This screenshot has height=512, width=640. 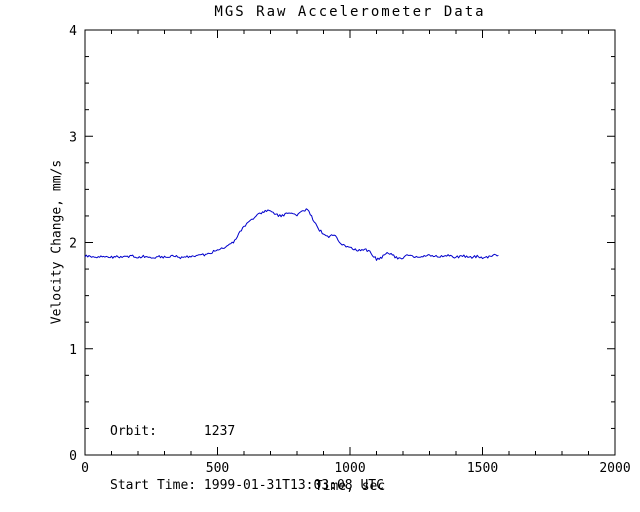 What do you see at coordinates (482, 468) in the screenshot?
I see `x-tick-label: 1500` at bounding box center [482, 468].